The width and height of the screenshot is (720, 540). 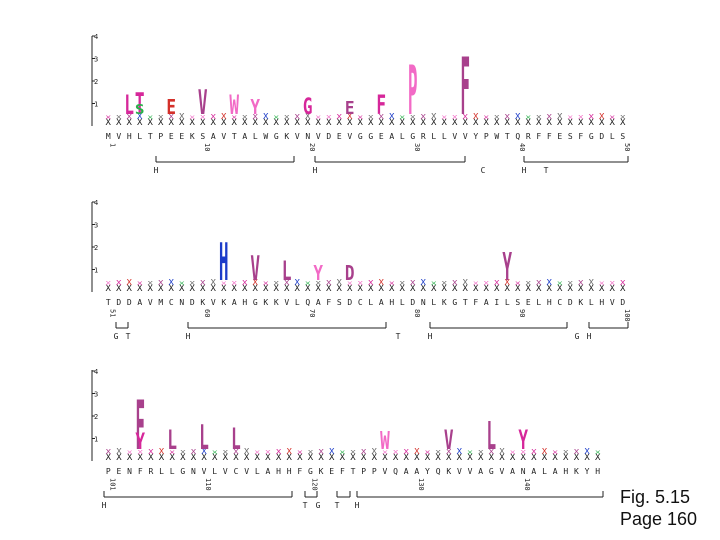 I want to click on y-tick-label: 3, so click(x=96, y=226).